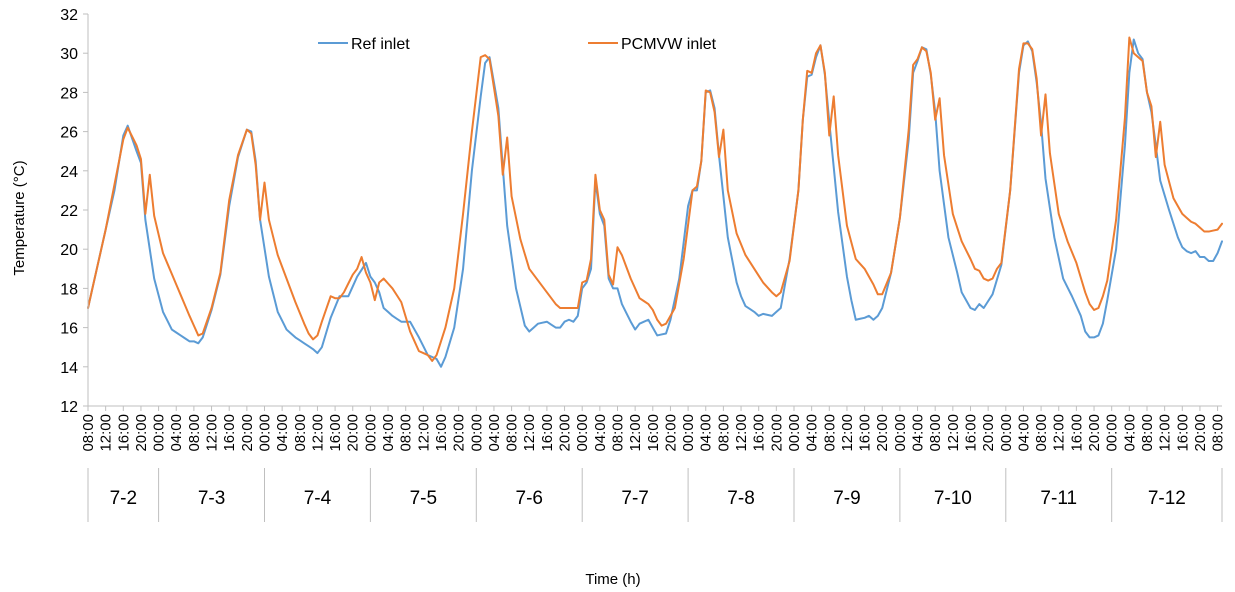  Describe the element at coordinates (953, 498) in the screenshot. I see `day-label: 7-10` at that location.